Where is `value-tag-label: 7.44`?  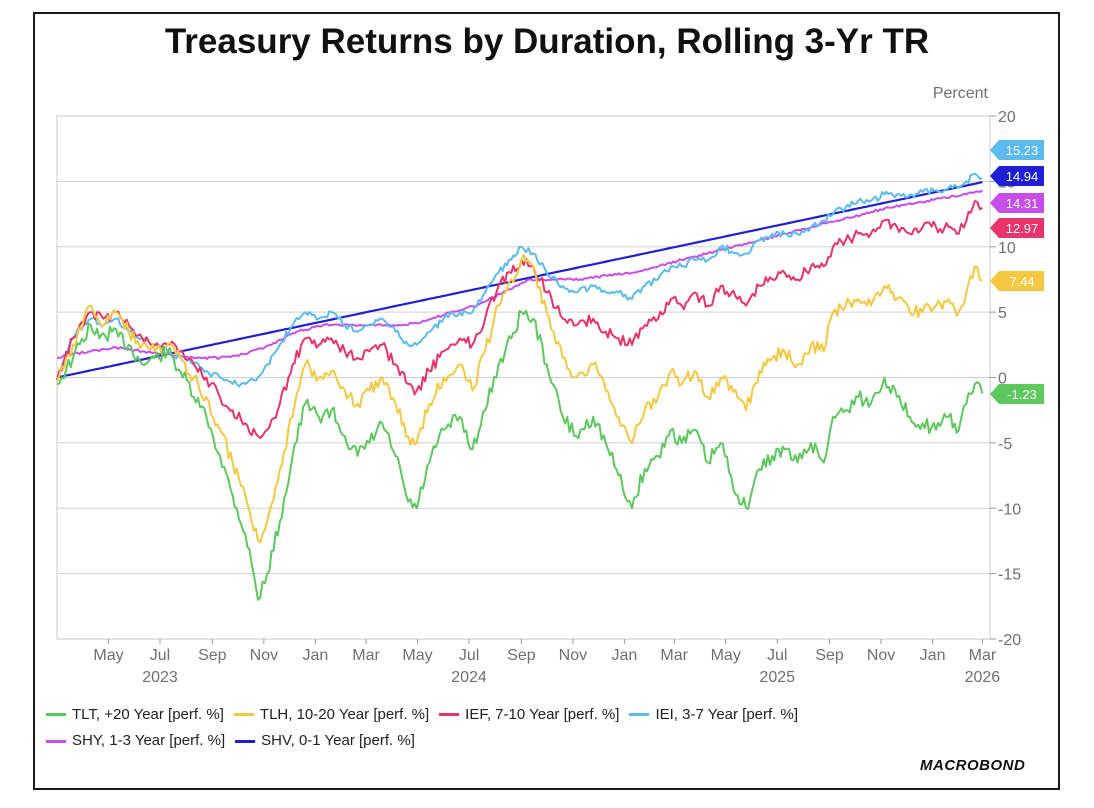
value-tag-label: 7.44 is located at coordinates (1021, 281).